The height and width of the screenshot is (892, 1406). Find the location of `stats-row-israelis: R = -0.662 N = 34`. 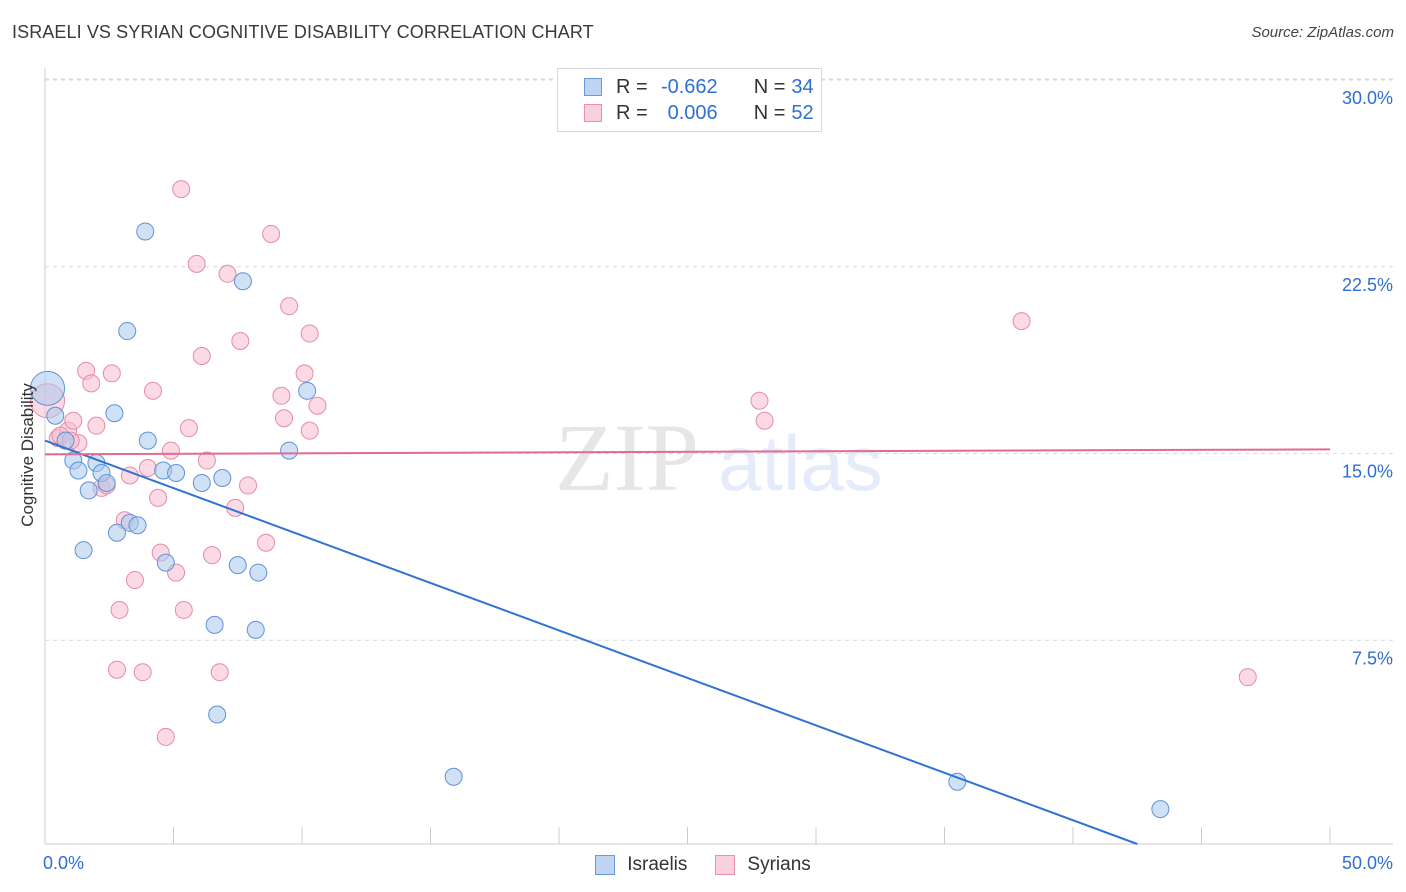

stats-row-israelis: R = -0.662 N = 34 is located at coordinates (699, 87).